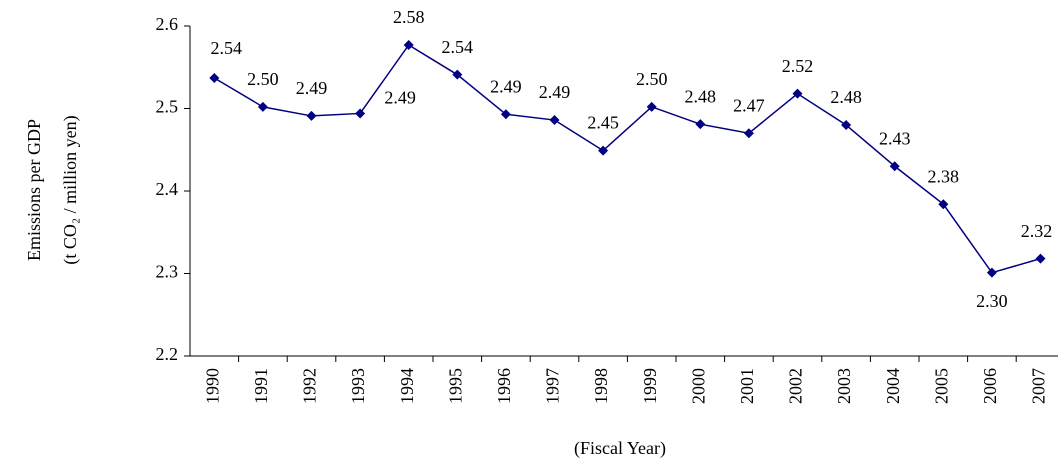 The image size is (1060, 466). What do you see at coordinates (620, 448) in the screenshot?
I see `x-axis-label: (Fiscal Year)` at bounding box center [620, 448].